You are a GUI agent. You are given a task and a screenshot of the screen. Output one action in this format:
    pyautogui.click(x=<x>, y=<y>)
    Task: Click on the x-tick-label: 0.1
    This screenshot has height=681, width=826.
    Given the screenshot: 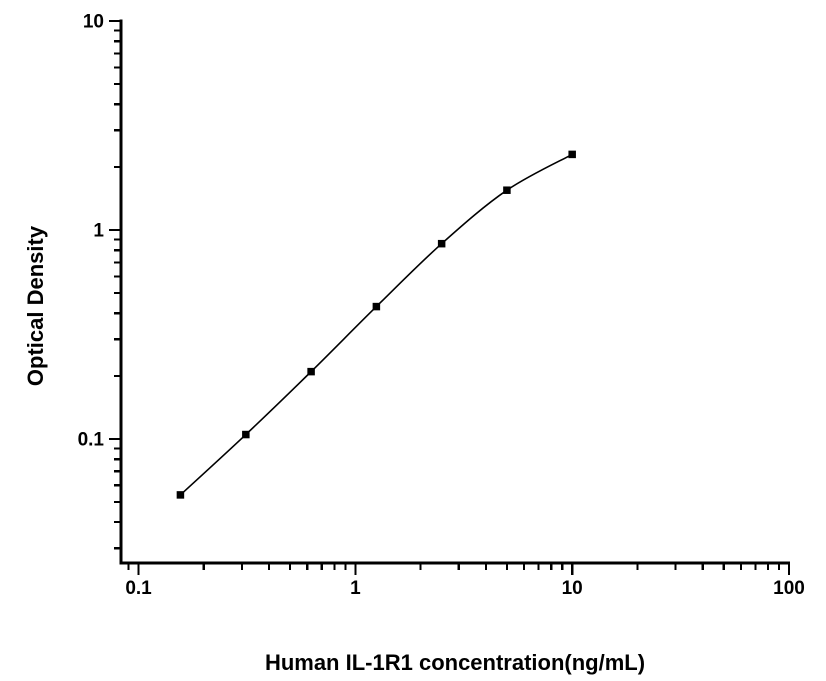 What is the action you would take?
    pyautogui.click(x=138, y=588)
    